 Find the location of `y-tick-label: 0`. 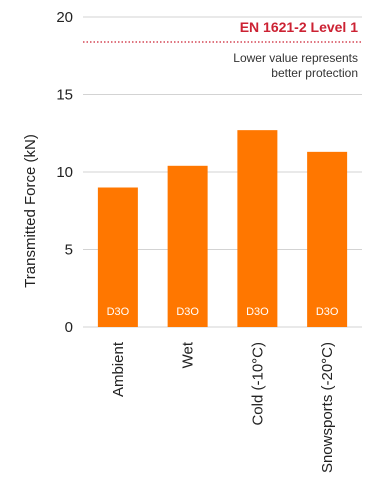

y-tick-label: 0 is located at coordinates (69, 327).